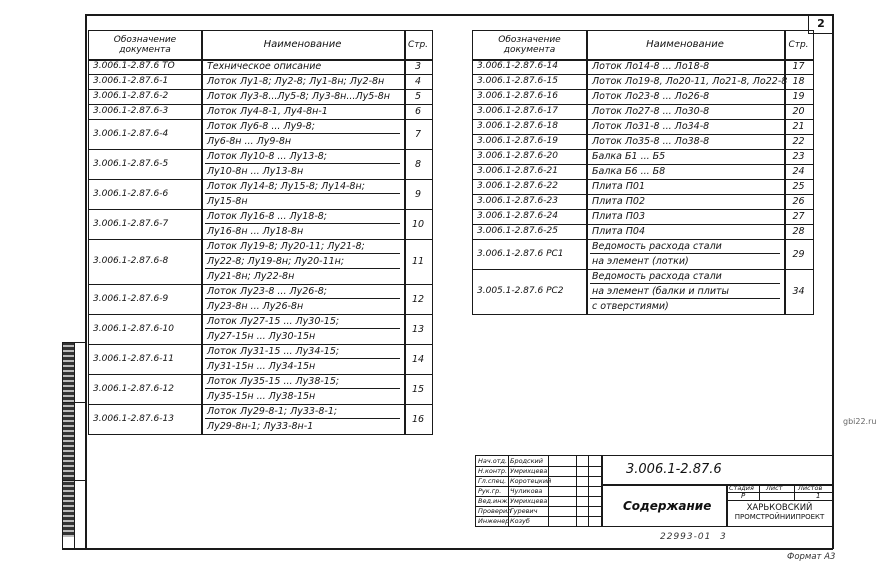  What do you see at coordinates (818, 496) in the screenshot?
I see `sheets-value: 1` at bounding box center [818, 496].